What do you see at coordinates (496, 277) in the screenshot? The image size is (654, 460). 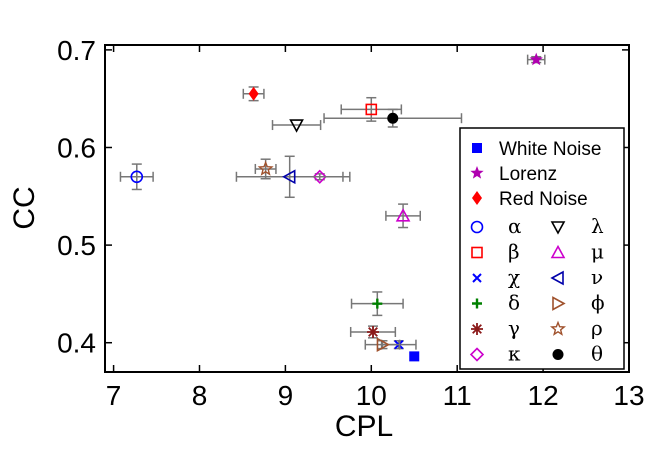 I see `legend-entry-chi: χ` at bounding box center [496, 277].